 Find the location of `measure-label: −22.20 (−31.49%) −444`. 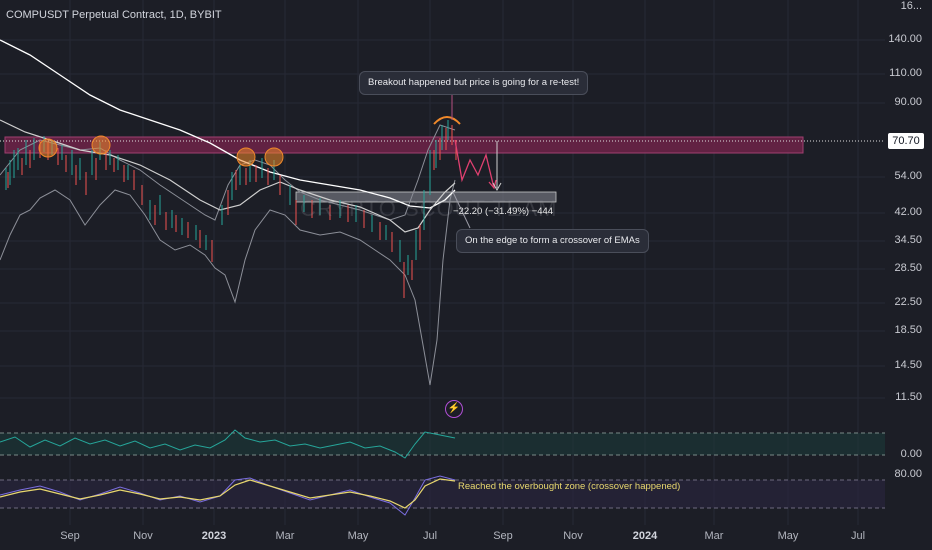

measure-label: −22.20 (−31.49%) −444 is located at coordinates (503, 211).